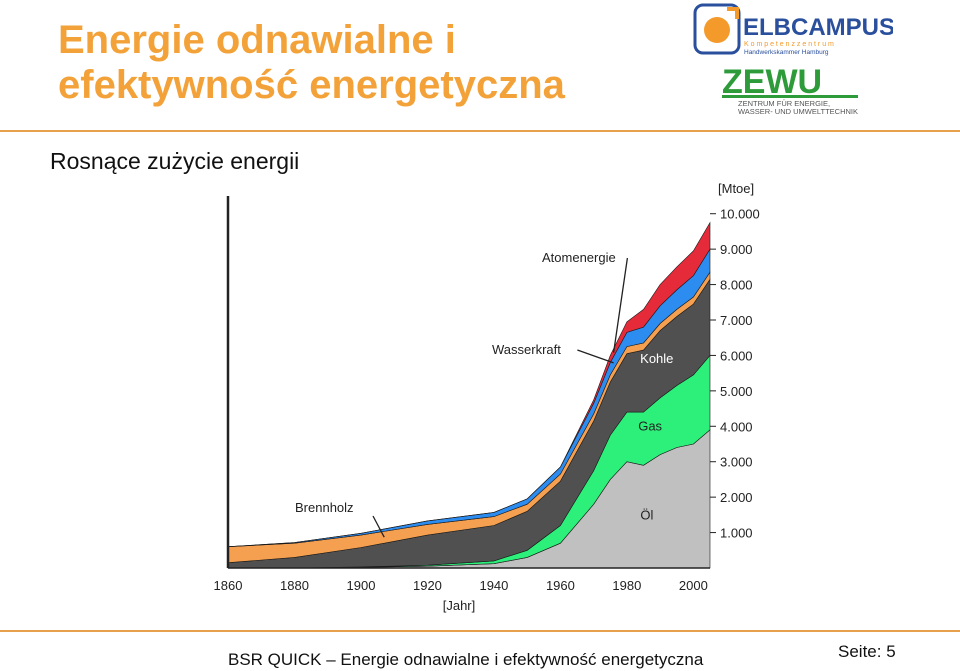 This screenshot has width=960, height=671. I want to click on x-tick-label: 1960, so click(560, 585).